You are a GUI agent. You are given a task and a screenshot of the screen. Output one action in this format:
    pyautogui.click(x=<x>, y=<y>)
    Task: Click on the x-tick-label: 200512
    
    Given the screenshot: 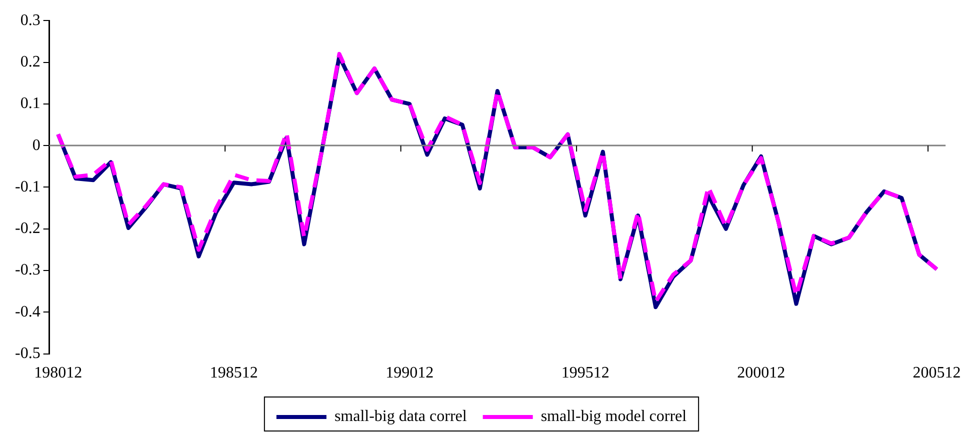 What is the action you would take?
    pyautogui.click(x=936, y=373)
    